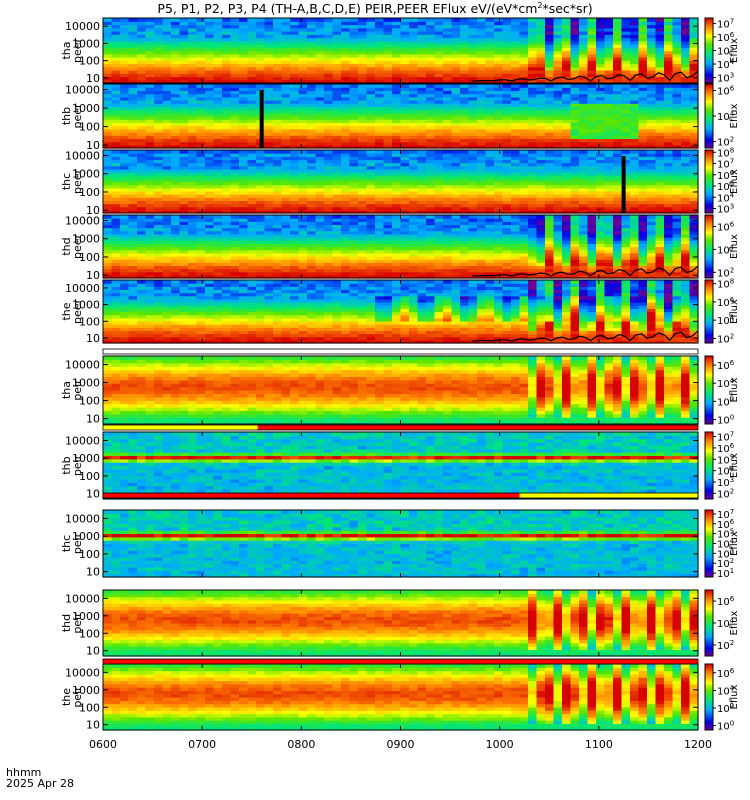 This screenshot has width=750, height=800. What do you see at coordinates (500, 744) in the screenshot?
I see `x-tick-label: 1000` at bounding box center [500, 744].